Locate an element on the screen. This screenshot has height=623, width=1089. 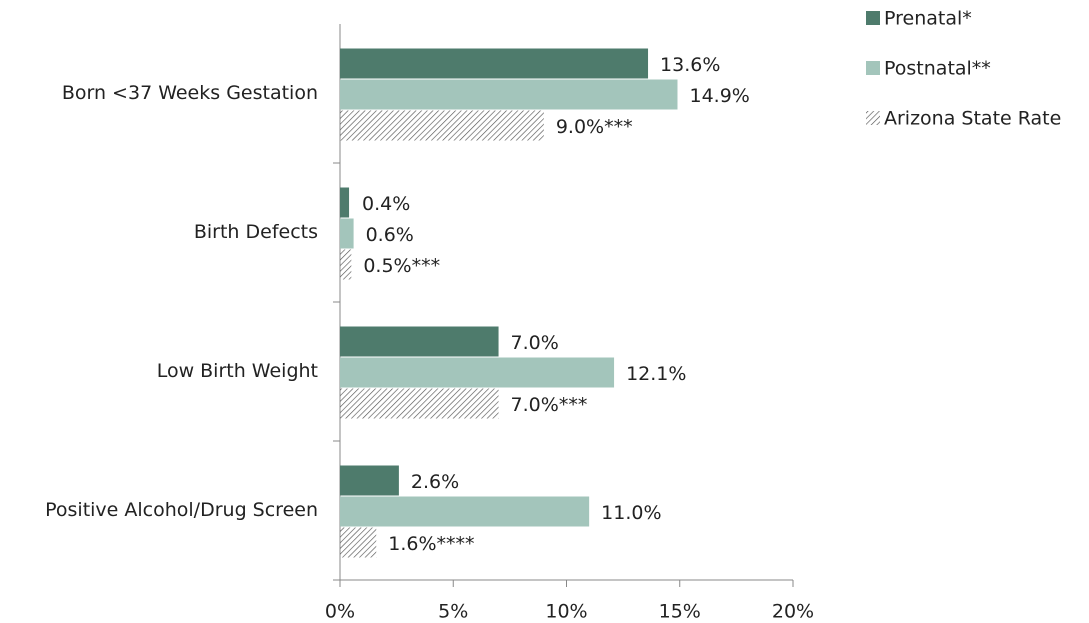
value-label: 0.4% is located at coordinates (386, 204).